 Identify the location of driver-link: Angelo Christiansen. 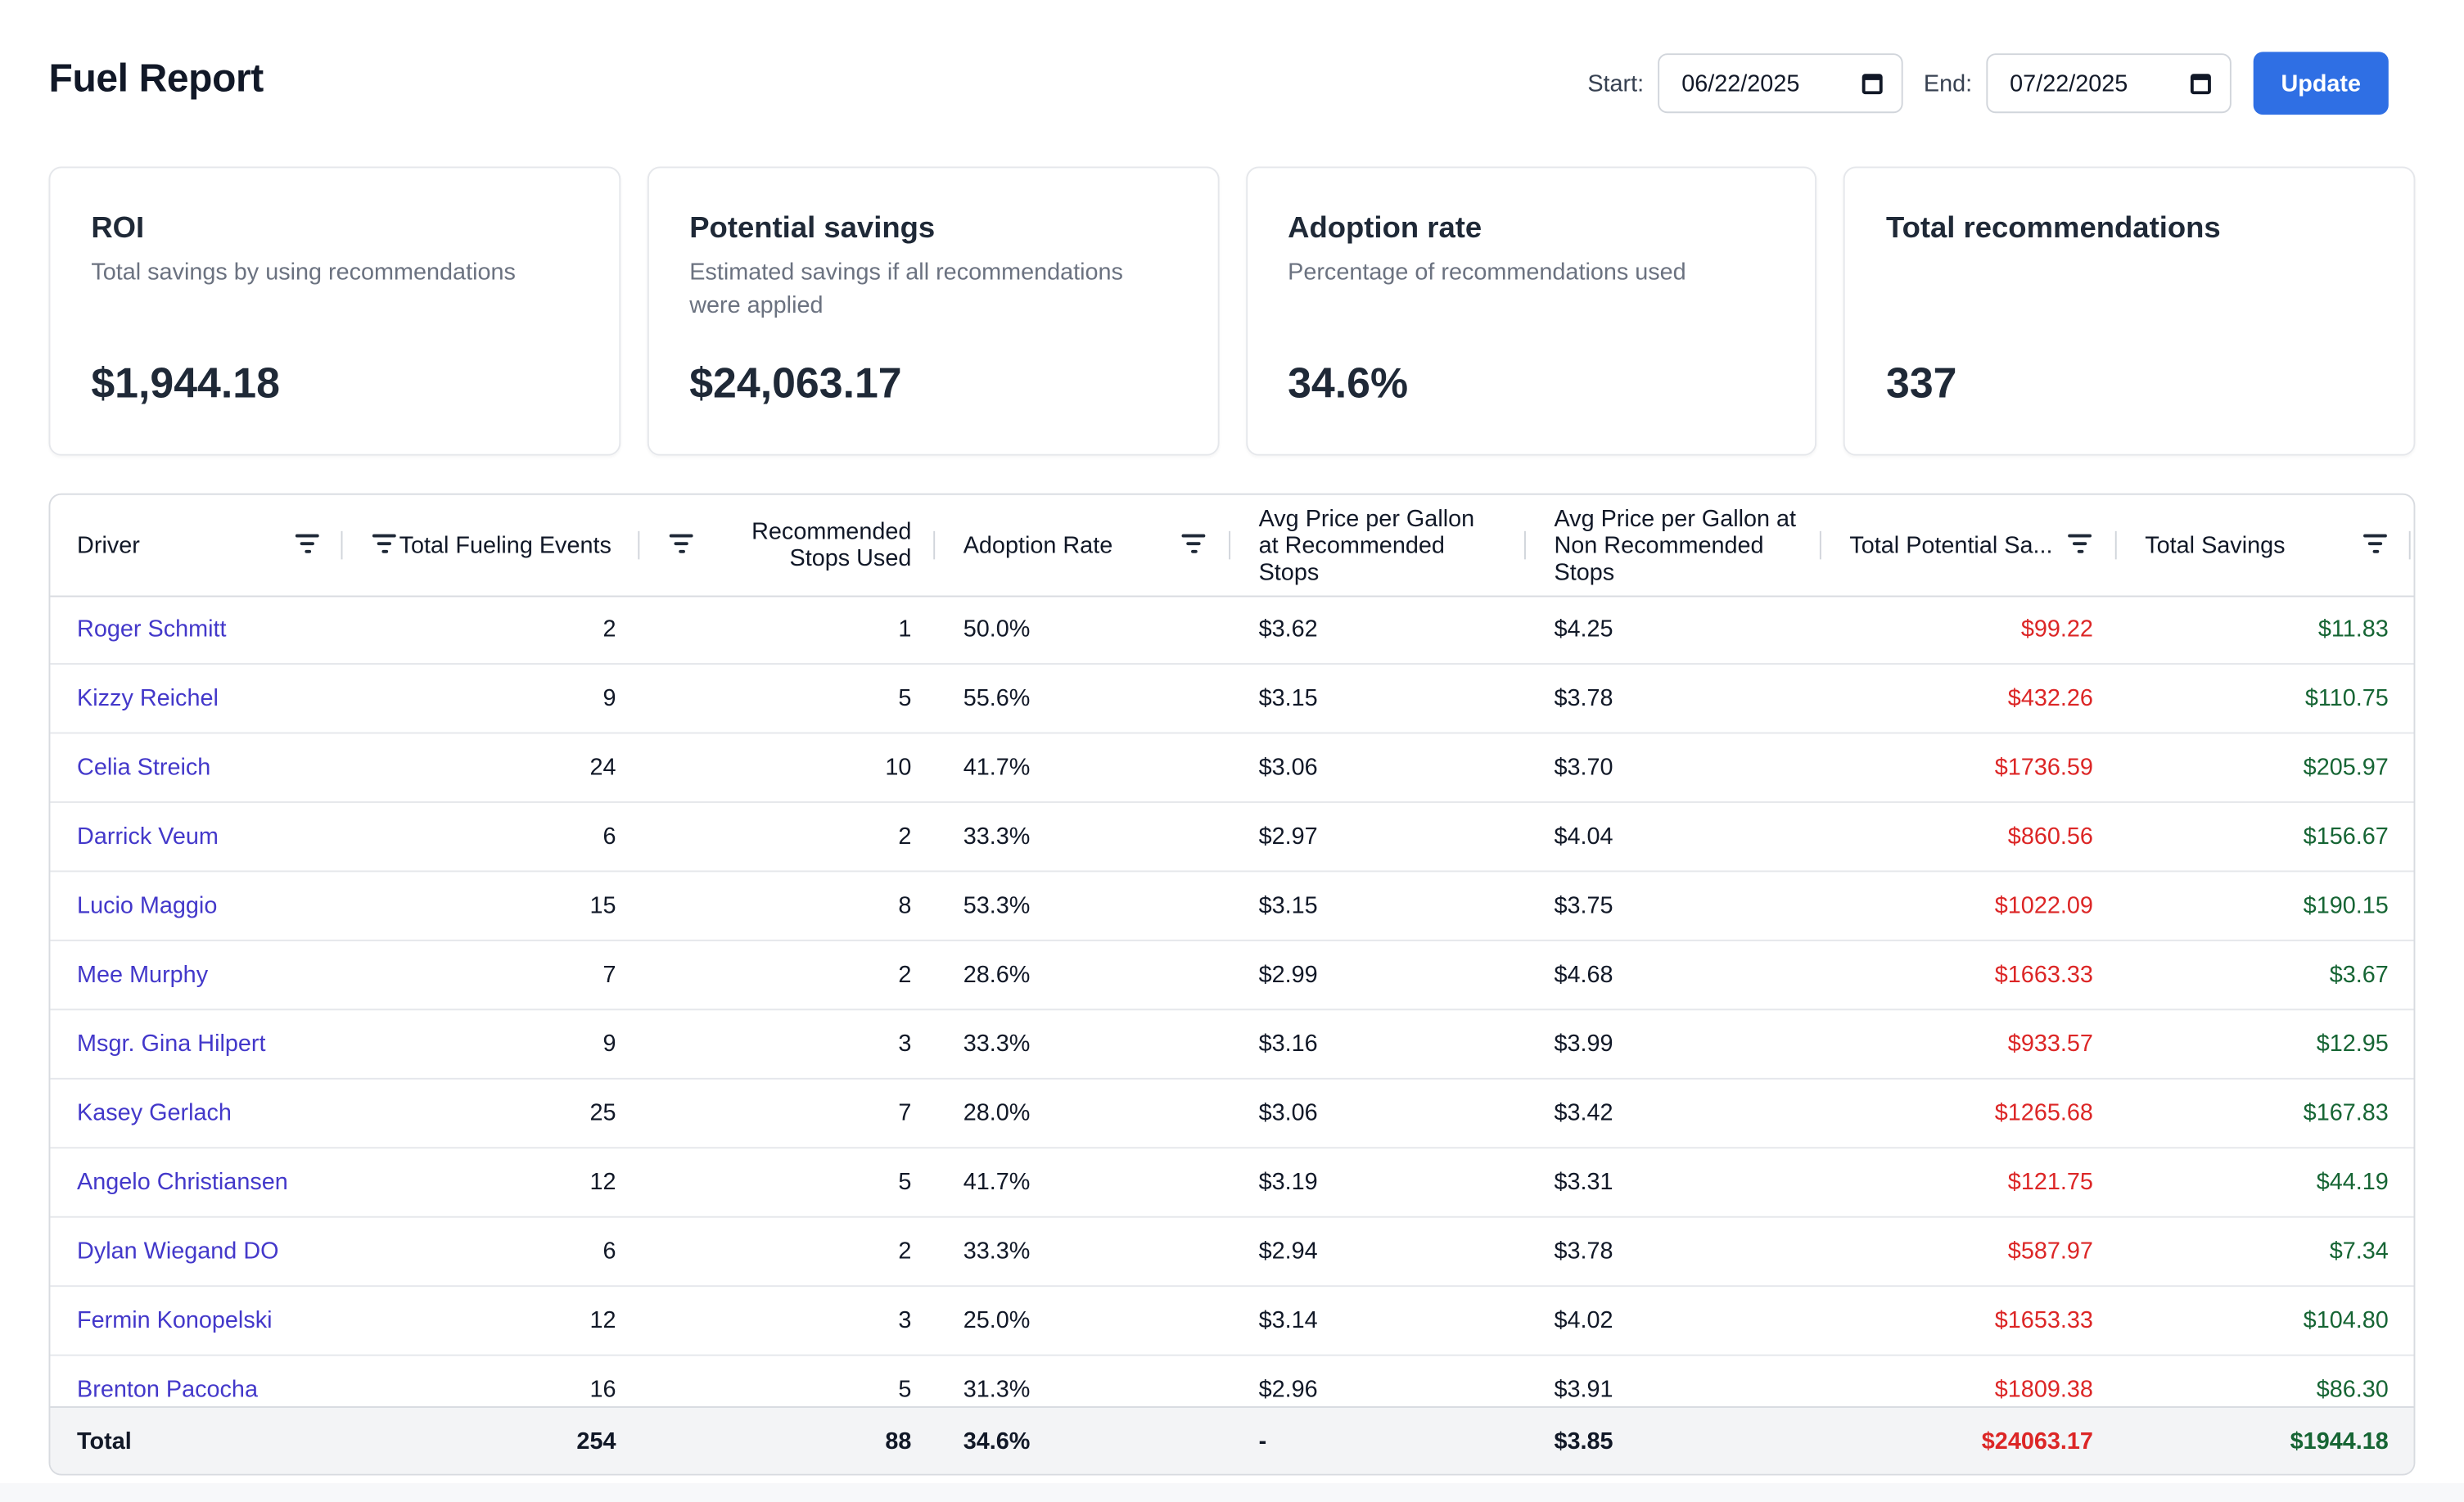
(183, 1182).